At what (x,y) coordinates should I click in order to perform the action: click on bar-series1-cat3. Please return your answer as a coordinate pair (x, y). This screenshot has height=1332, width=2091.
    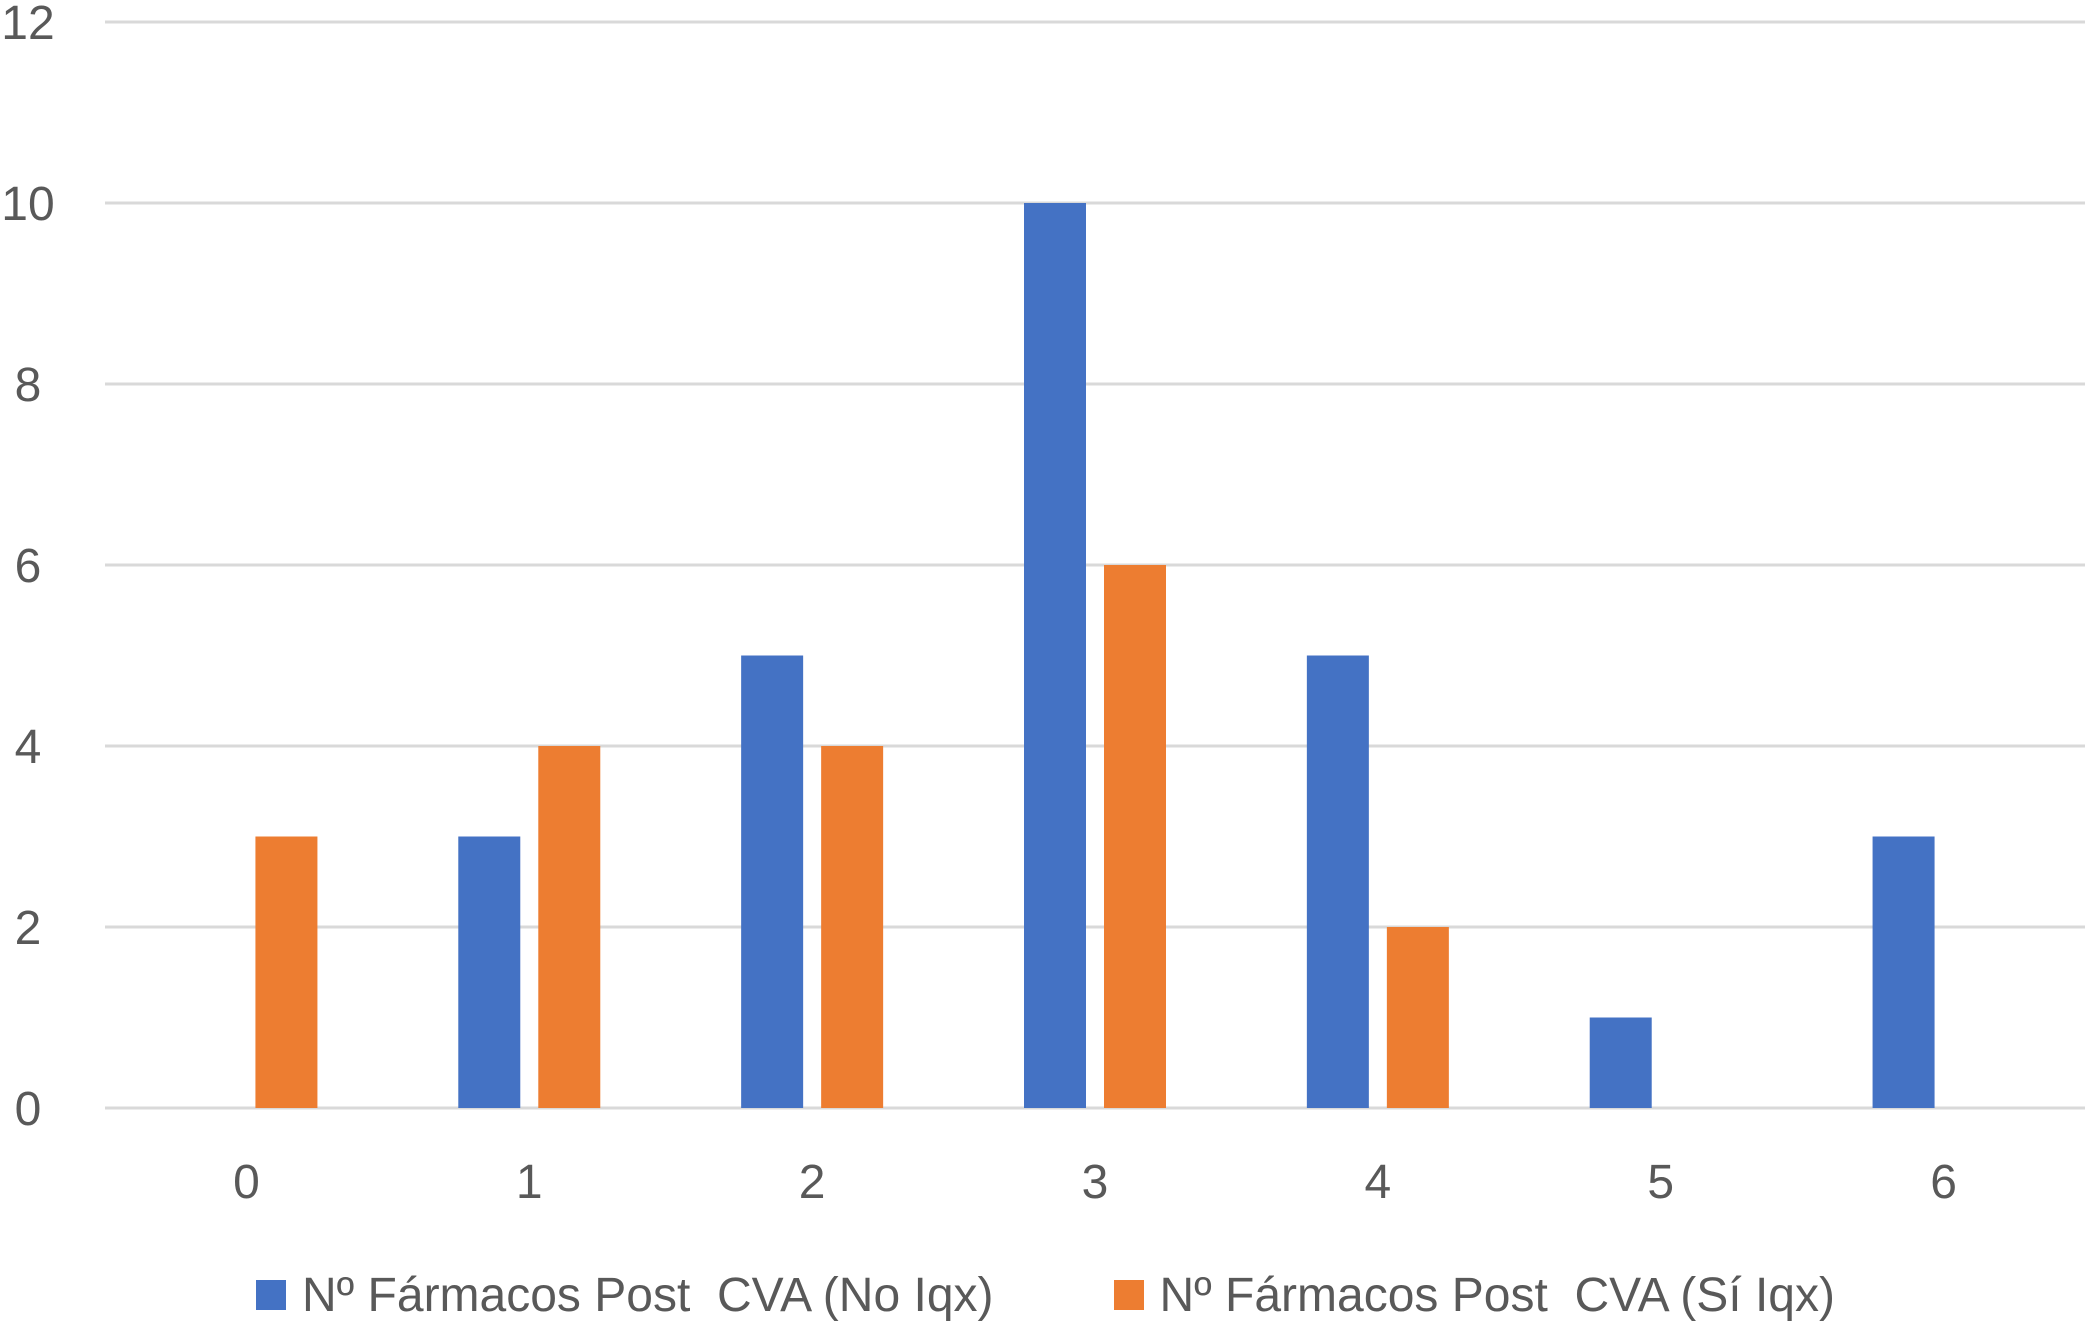
    Looking at the image, I should click on (1135, 836).